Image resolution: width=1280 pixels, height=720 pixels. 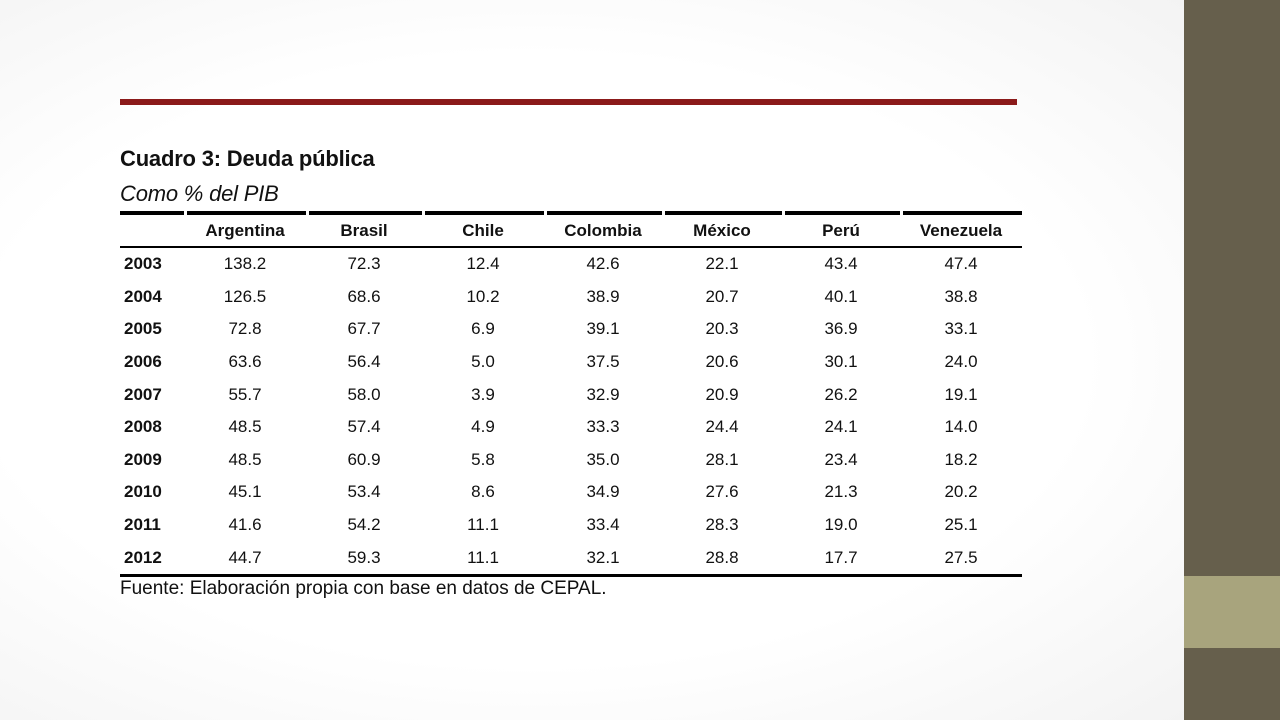 What do you see at coordinates (841, 459) in the screenshot?
I see `value-cell: 23.4` at bounding box center [841, 459].